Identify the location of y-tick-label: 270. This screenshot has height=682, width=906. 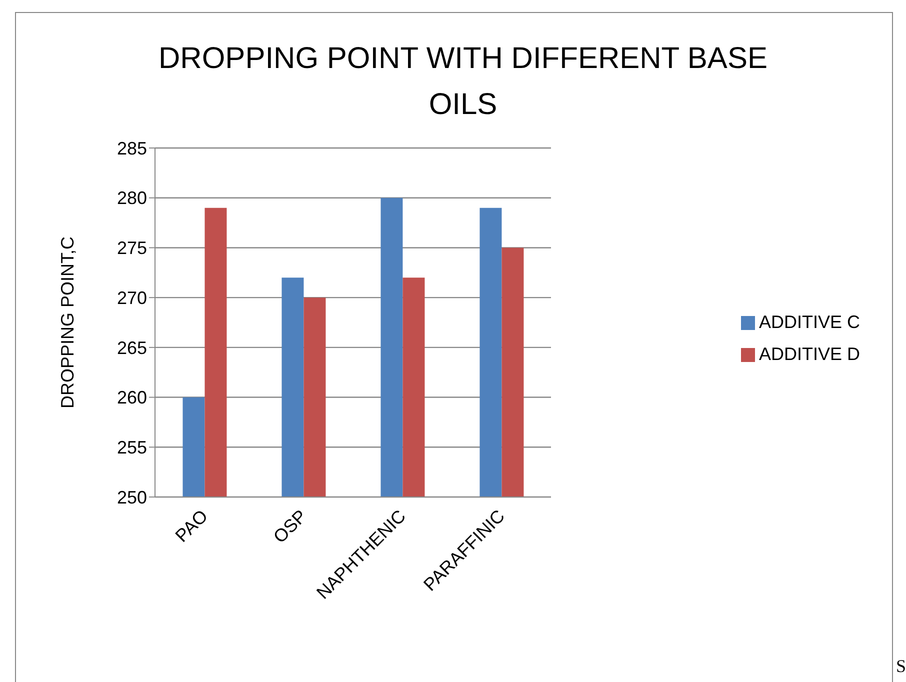
(131, 298).